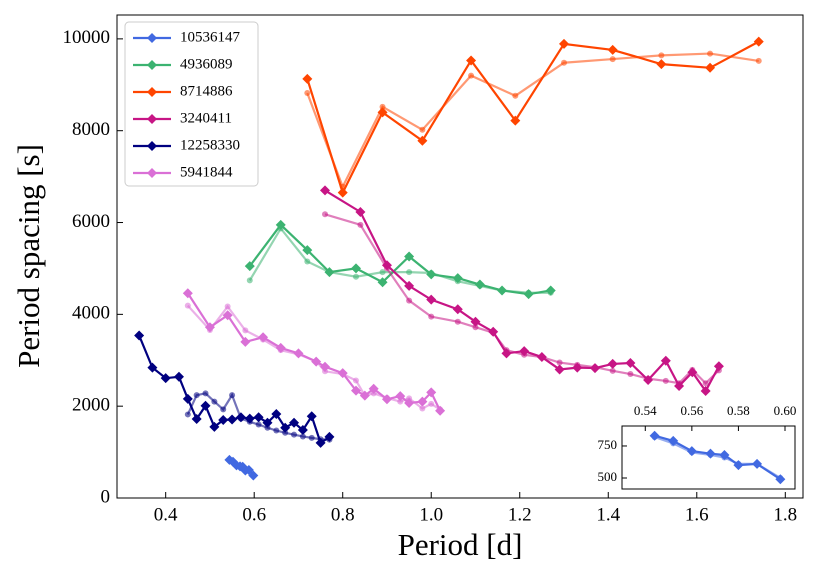  I want to click on series-line, so click(399, 259).